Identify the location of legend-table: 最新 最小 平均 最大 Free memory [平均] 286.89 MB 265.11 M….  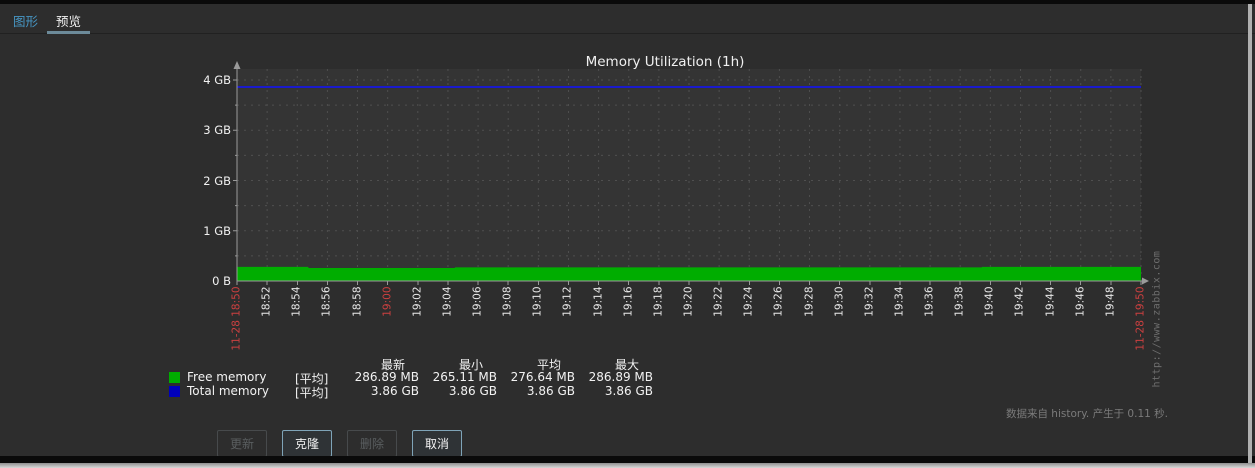
(411, 378).